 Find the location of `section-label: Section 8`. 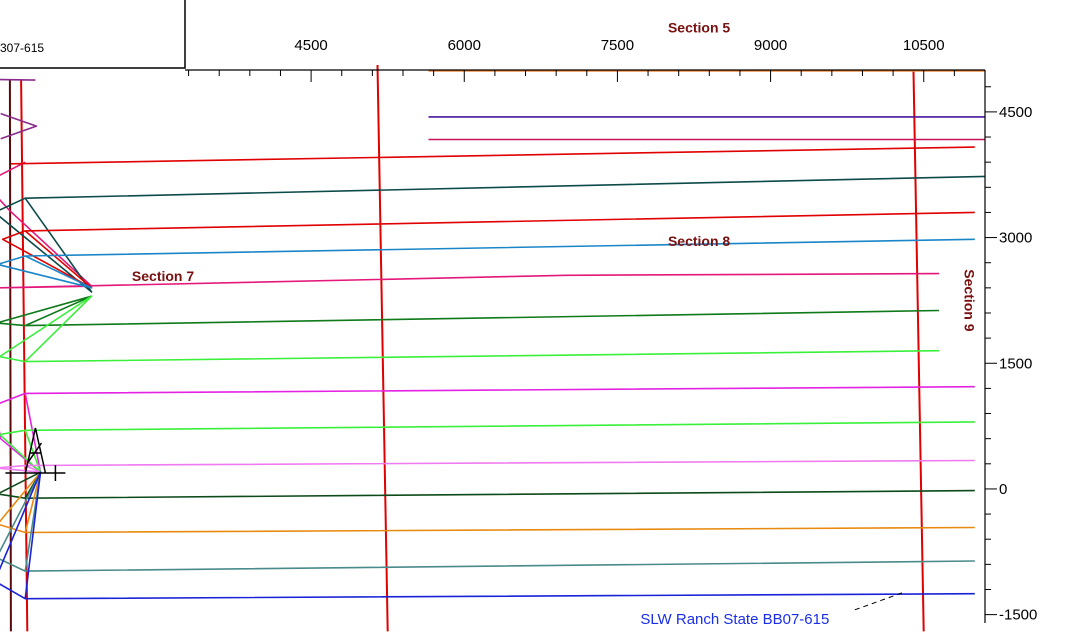

section-label: Section 8 is located at coordinates (699, 241).